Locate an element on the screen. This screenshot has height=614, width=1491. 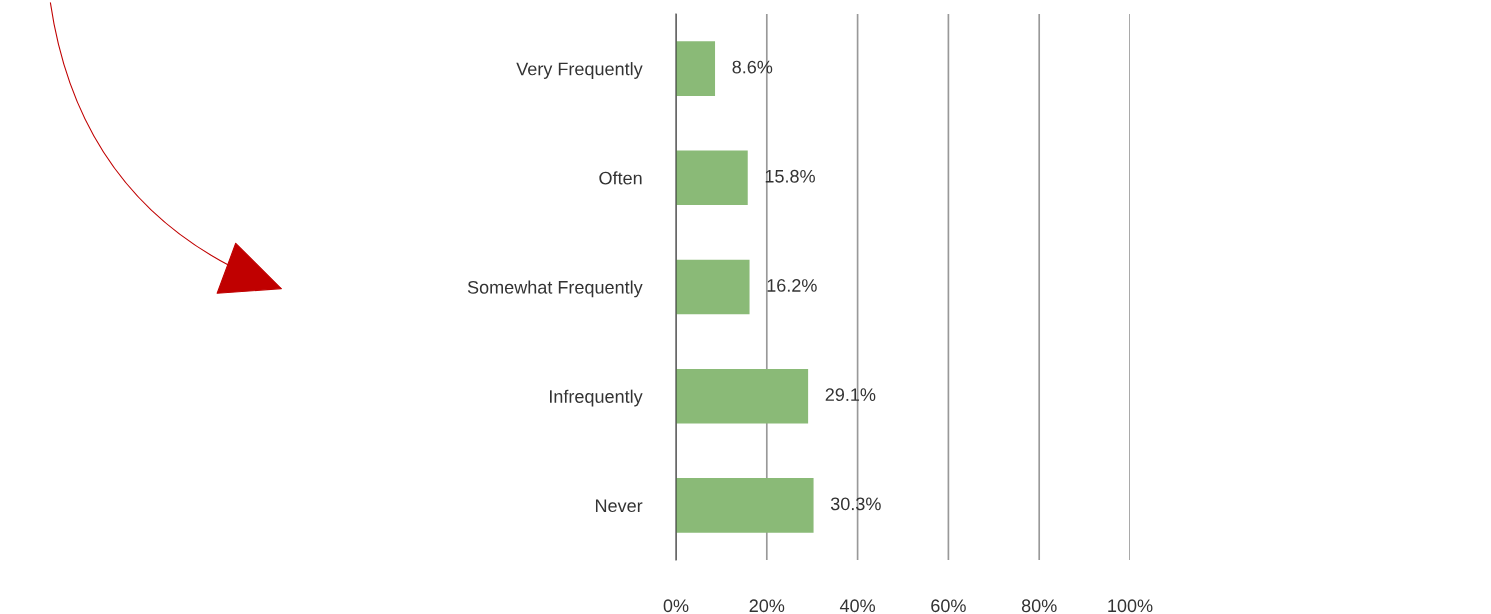
x-tick-label: 80% is located at coordinates (1039, 606).